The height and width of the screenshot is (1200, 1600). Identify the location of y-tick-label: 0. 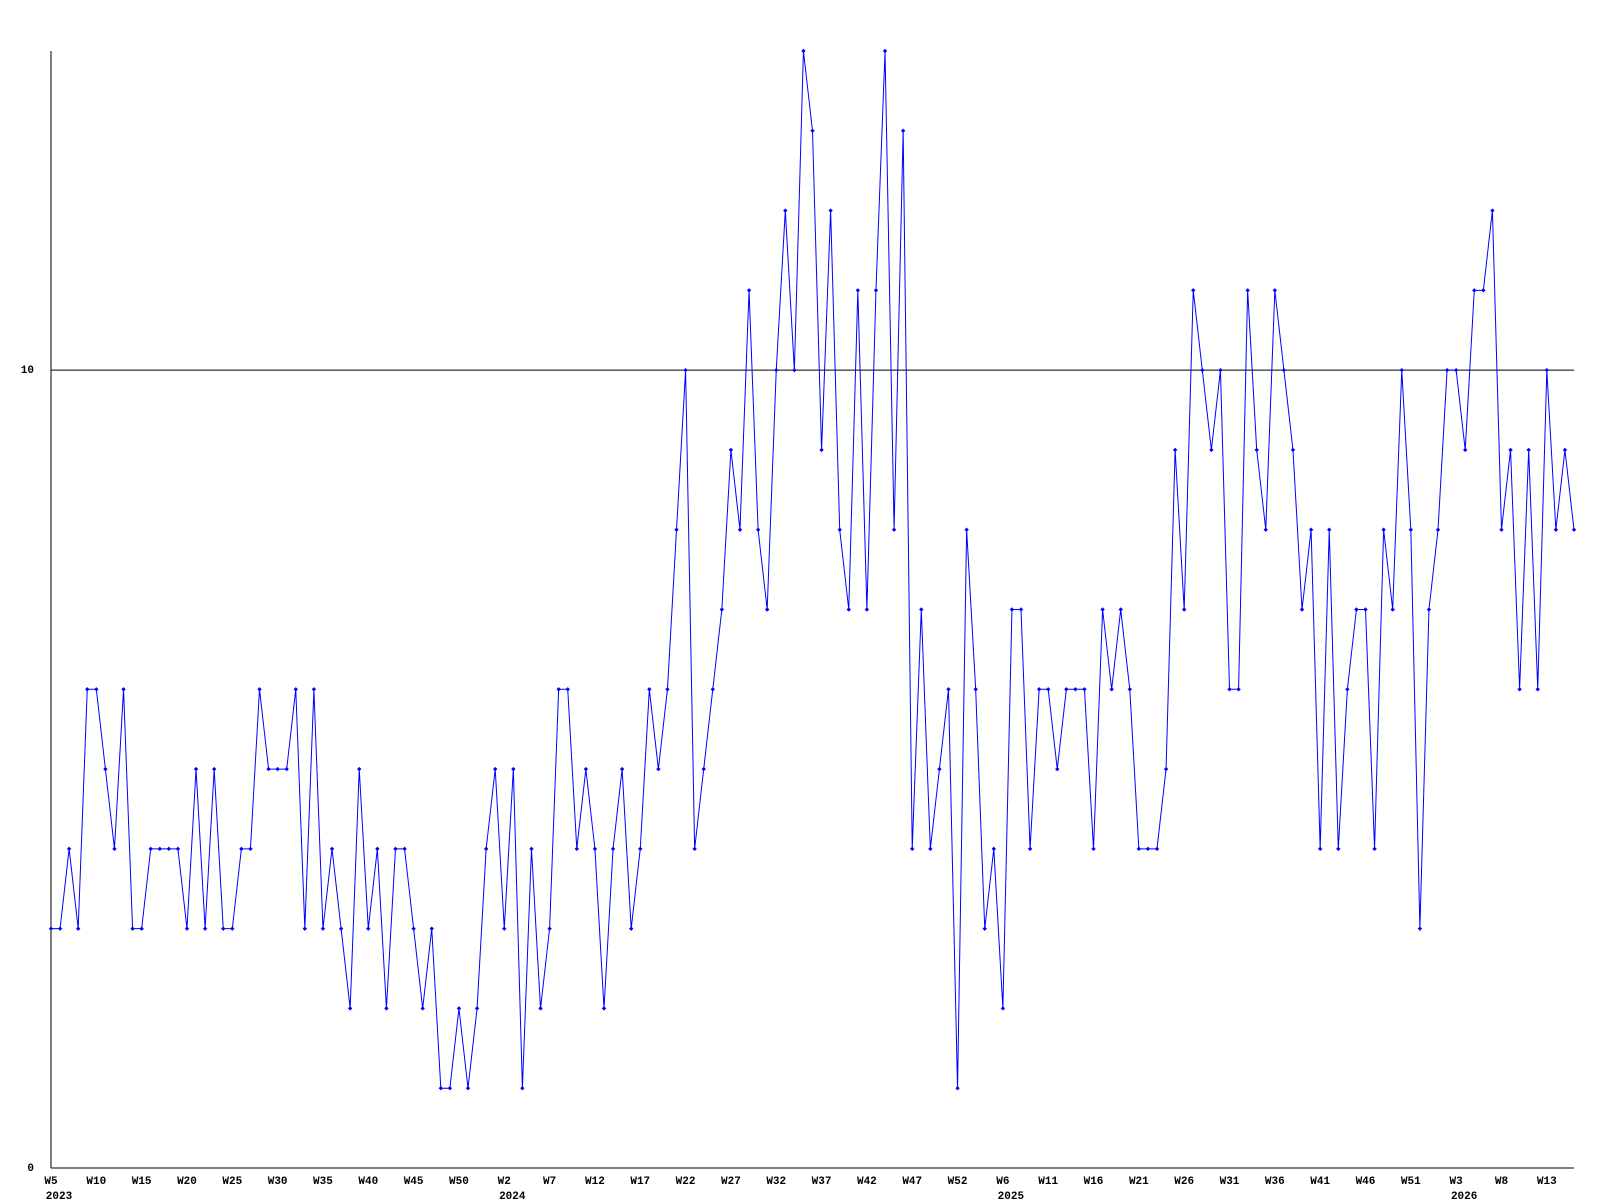
(30, 1169).